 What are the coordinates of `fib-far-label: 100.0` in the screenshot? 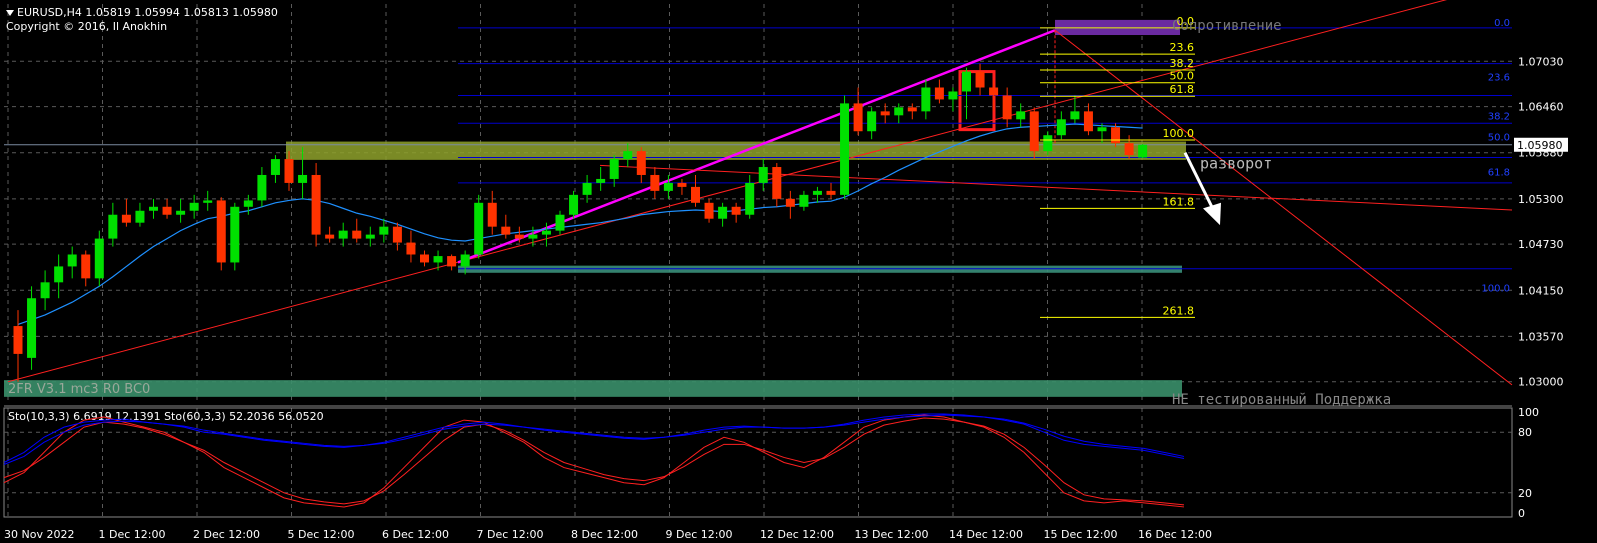 It's located at (1495, 288).